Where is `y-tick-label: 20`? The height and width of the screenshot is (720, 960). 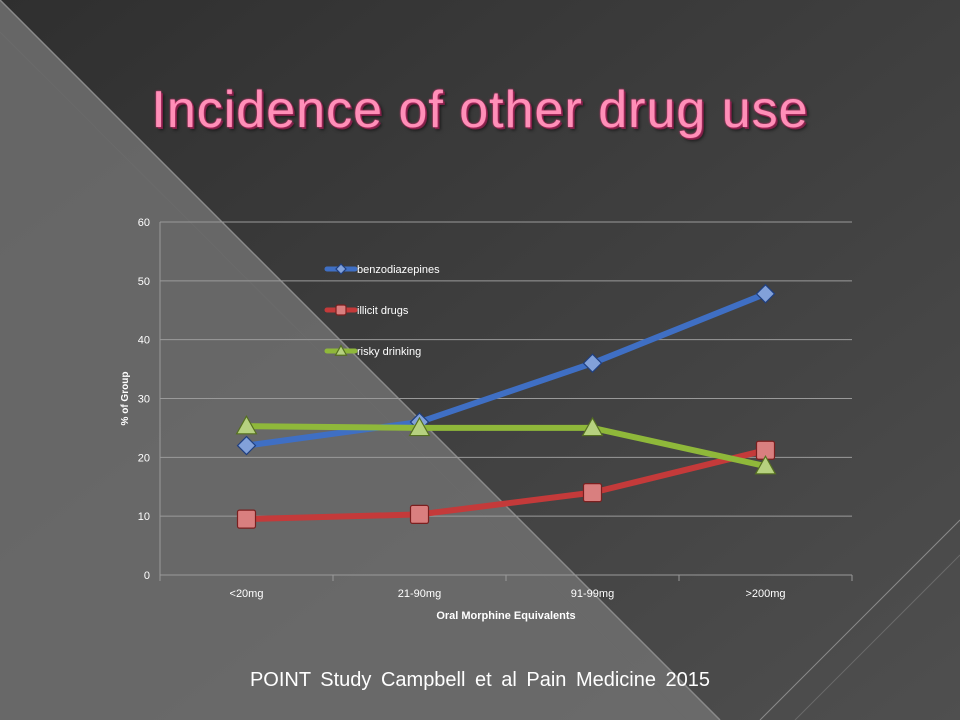
y-tick-label: 20 is located at coordinates (144, 458).